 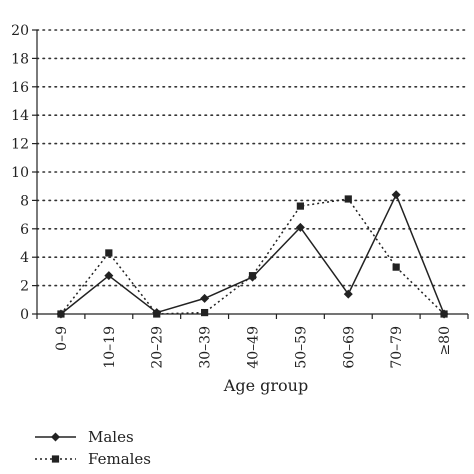 What do you see at coordinates (24, 287) in the screenshot?
I see `y-tick-label: 2` at bounding box center [24, 287].